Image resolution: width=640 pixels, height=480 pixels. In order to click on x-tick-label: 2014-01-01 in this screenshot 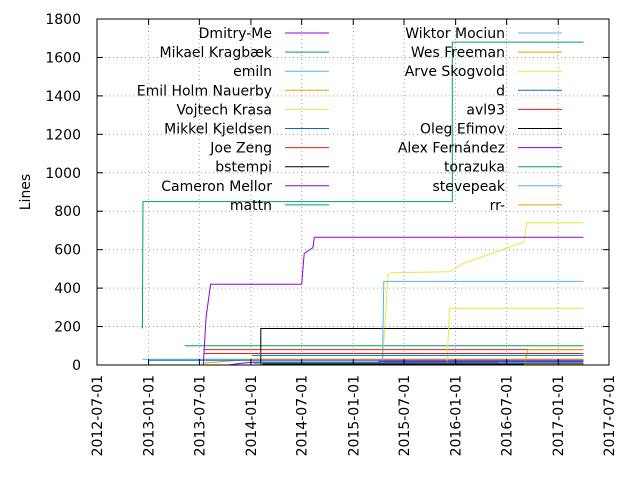, I will do `click(252, 415)`.